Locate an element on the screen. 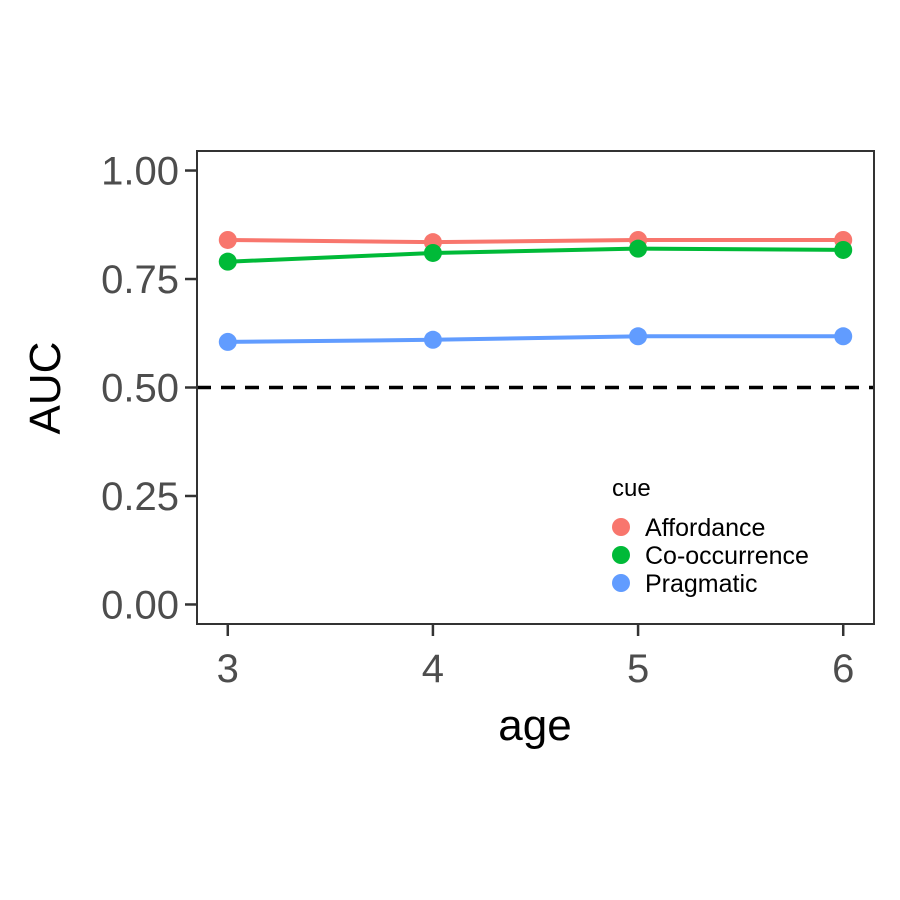  plot-area is located at coordinates (535, 310).